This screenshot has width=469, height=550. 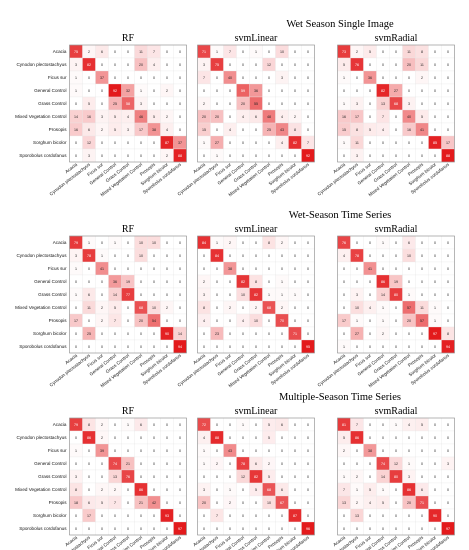 I want to click on cell-value: 86, so click(x=383, y=282).